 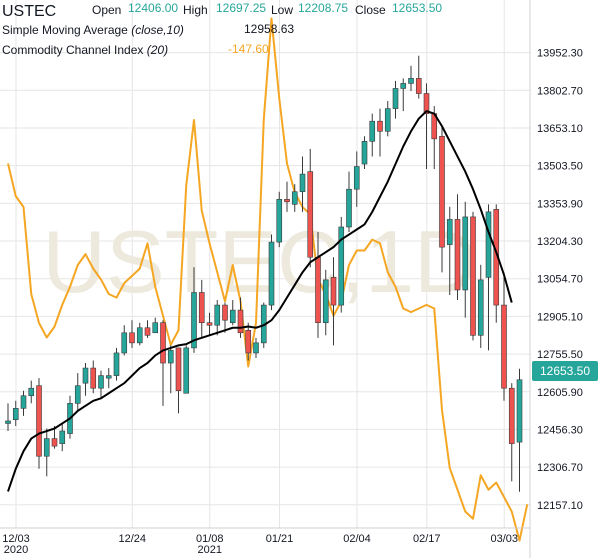 I want to click on sma-legend-label: Simple Moving Average (close,10), so click(x=93, y=30).